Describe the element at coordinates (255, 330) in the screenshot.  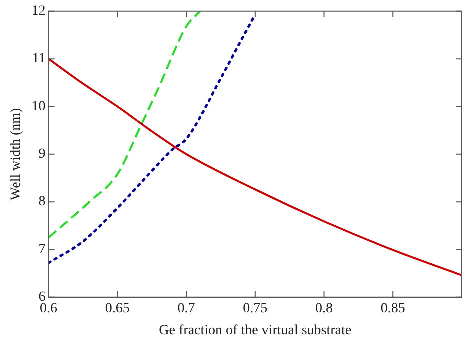
I see `x-axis-title: Ge fraction of the virtual substrate` at that location.